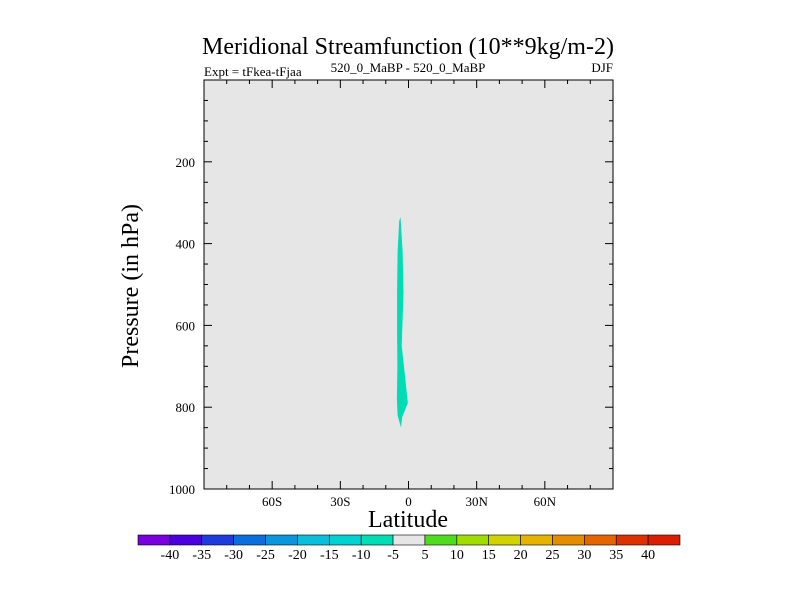  What do you see at coordinates (409, 548) in the screenshot?
I see `colorbar: -40 -35 -30 -25 -20 -15 -10 -5 5 10 15 20 25 30 35 40` at bounding box center [409, 548].